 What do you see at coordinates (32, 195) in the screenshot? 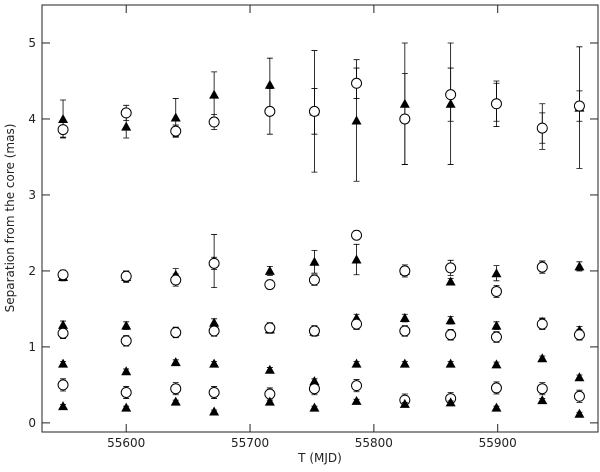
I see `y-tick-label: 3` at bounding box center [32, 195].